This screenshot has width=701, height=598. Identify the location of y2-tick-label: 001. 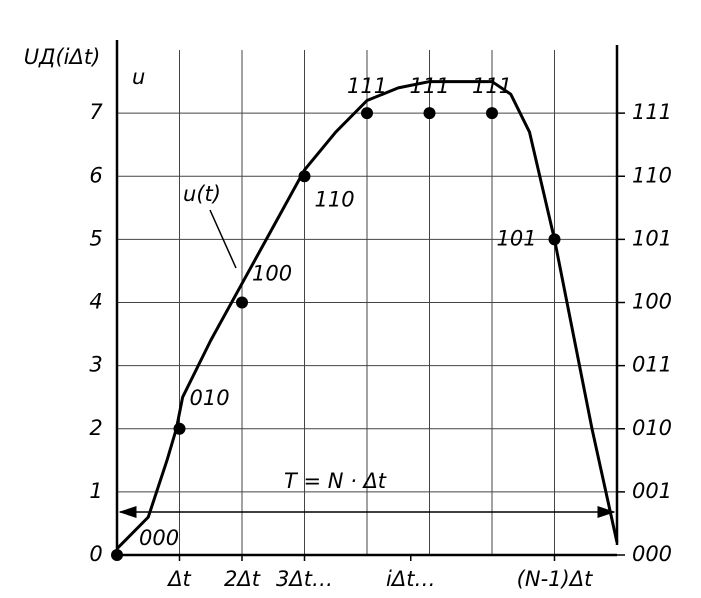
(652, 491).